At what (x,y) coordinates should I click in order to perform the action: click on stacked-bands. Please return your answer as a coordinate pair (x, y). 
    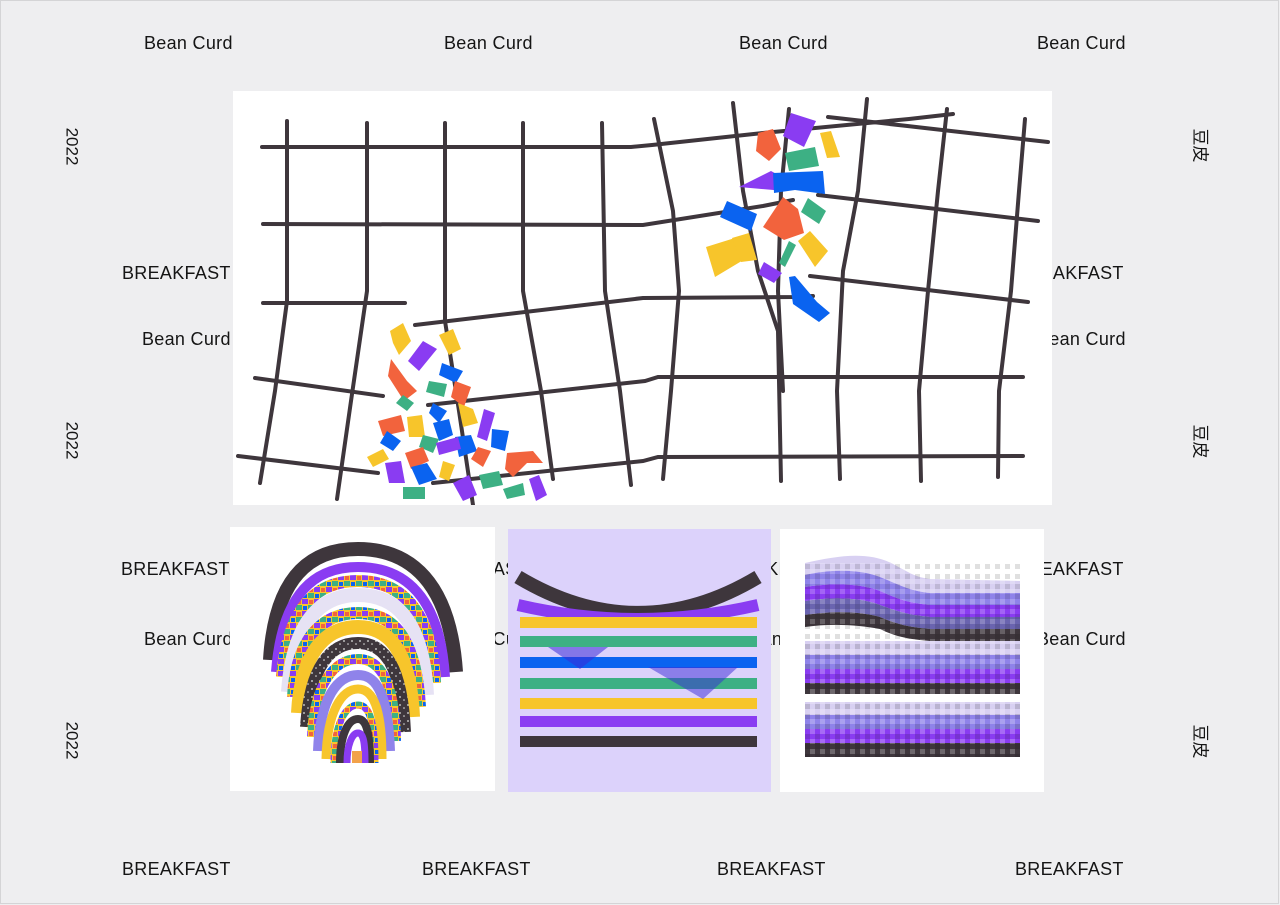
    Looking at the image, I should click on (912, 699).